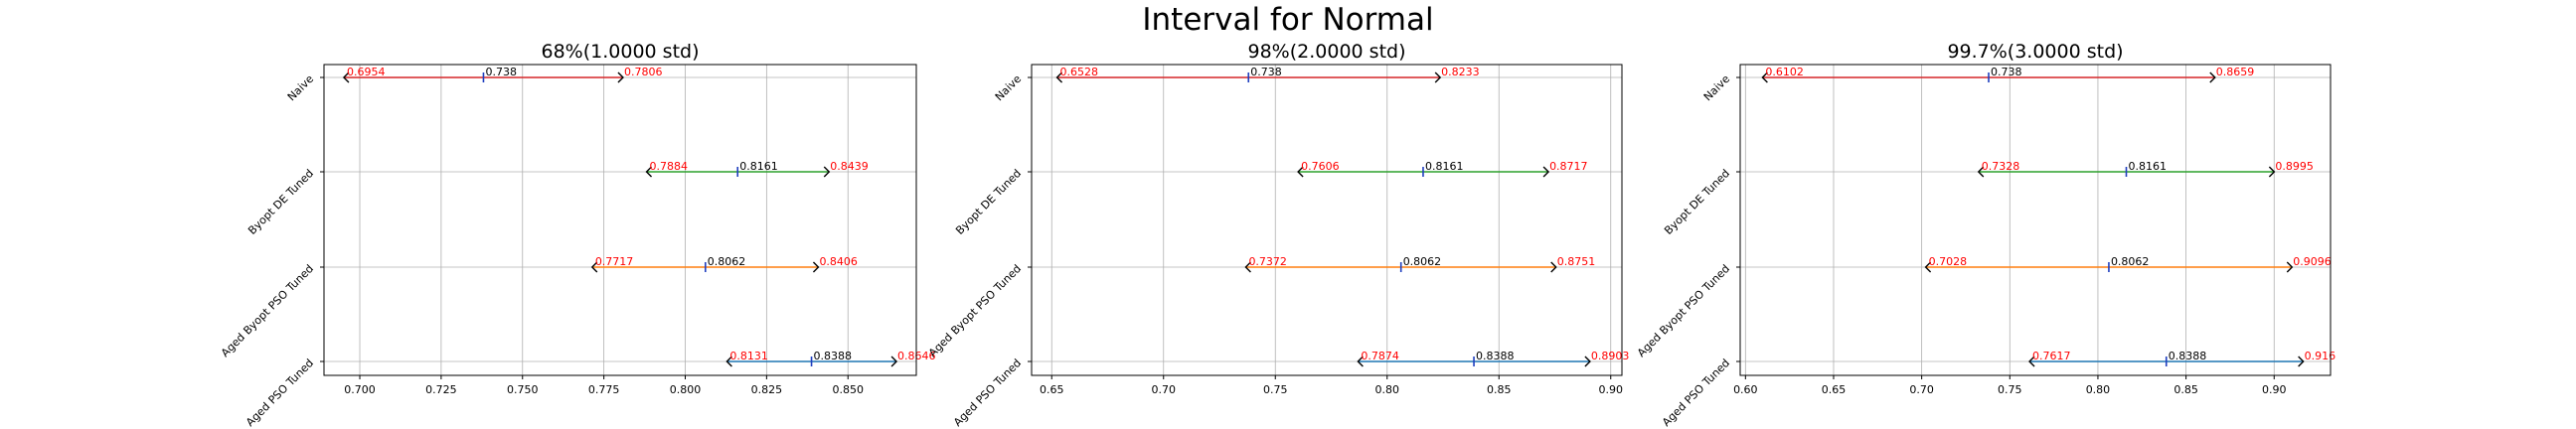 This screenshot has width=2576, height=429. Describe the element at coordinates (686, 390) in the screenshot. I see `x-tick-label: 0.800` at that location.